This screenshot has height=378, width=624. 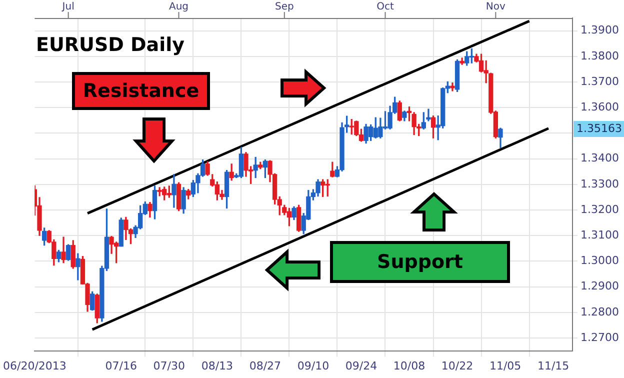 I want to click on banner: Resistance, so click(x=141, y=91).